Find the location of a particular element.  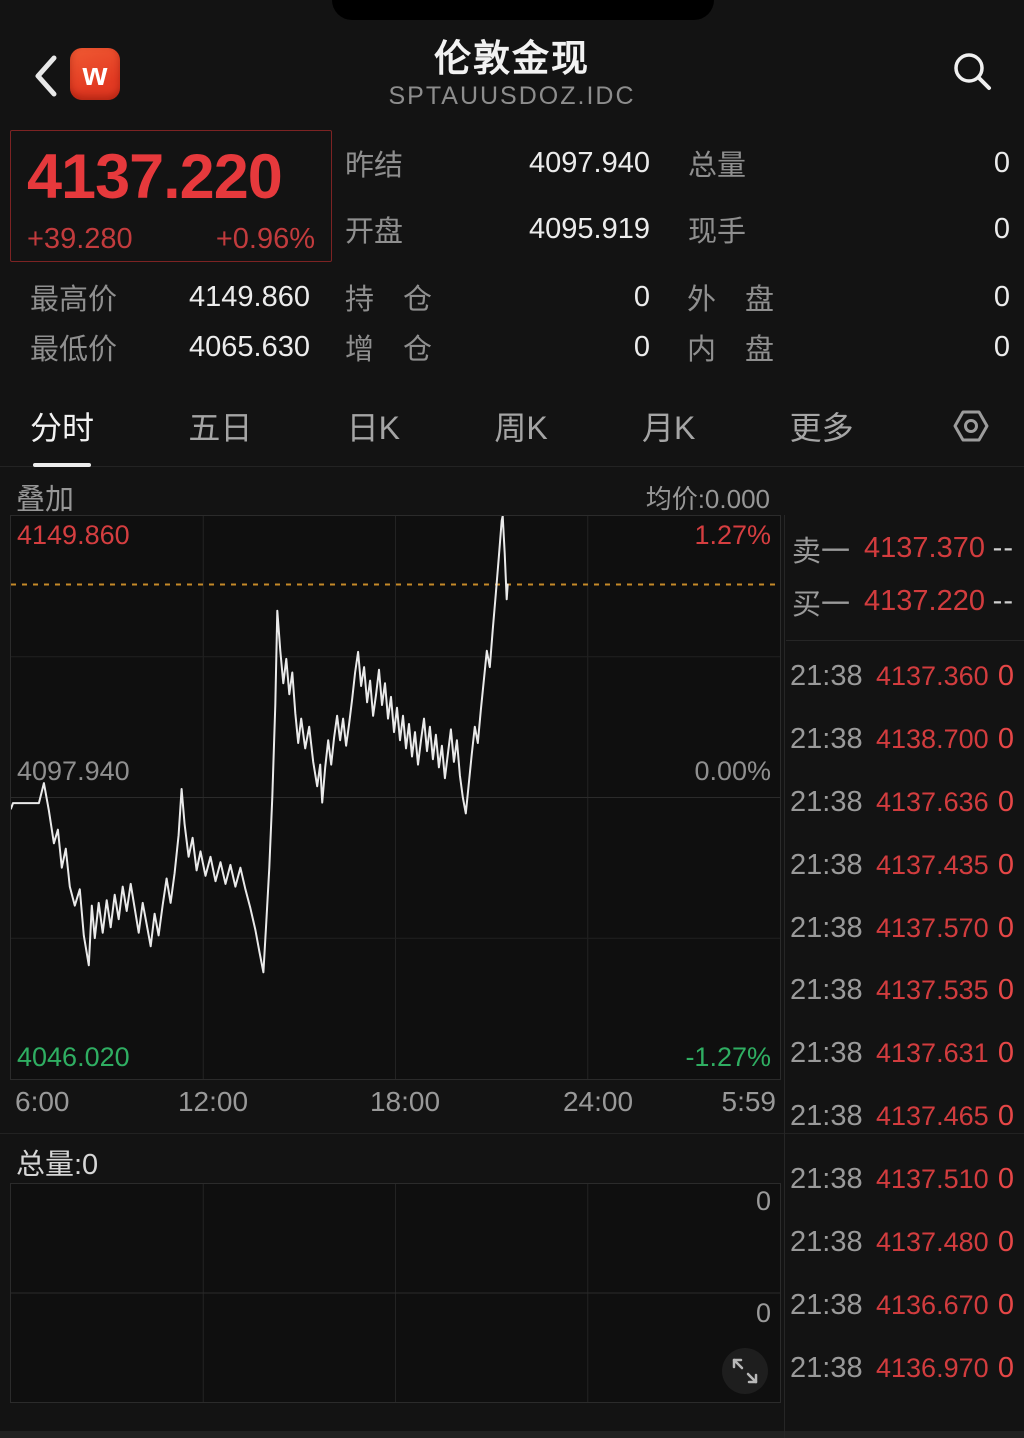

trade-row: 21:38 4137.360 0 is located at coordinates (905, 676).